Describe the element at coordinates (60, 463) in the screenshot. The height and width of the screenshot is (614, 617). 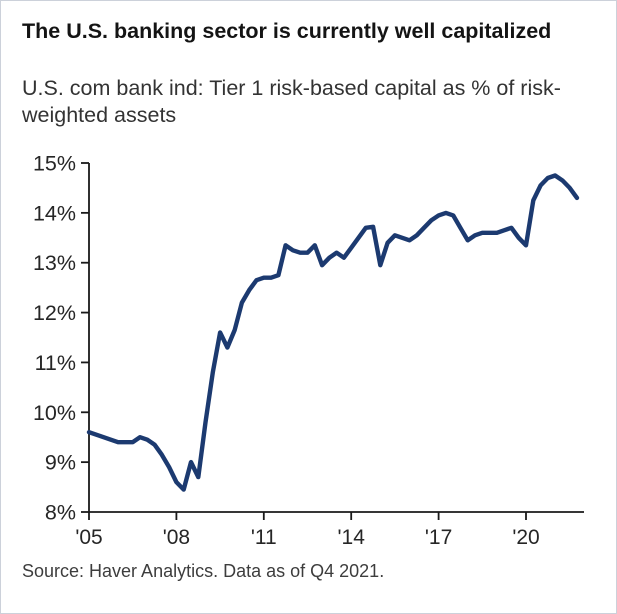
I see `axis-tick-label: 9%` at that location.